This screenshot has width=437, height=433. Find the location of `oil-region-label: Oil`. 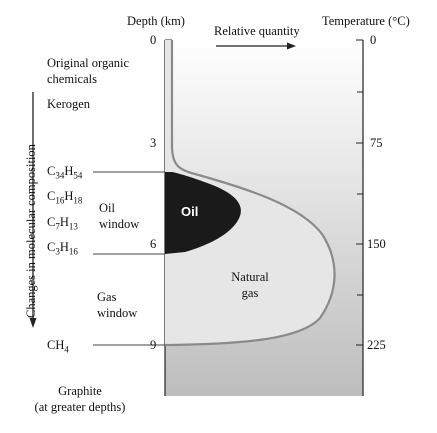

oil-region-label: Oil is located at coordinates (190, 211).